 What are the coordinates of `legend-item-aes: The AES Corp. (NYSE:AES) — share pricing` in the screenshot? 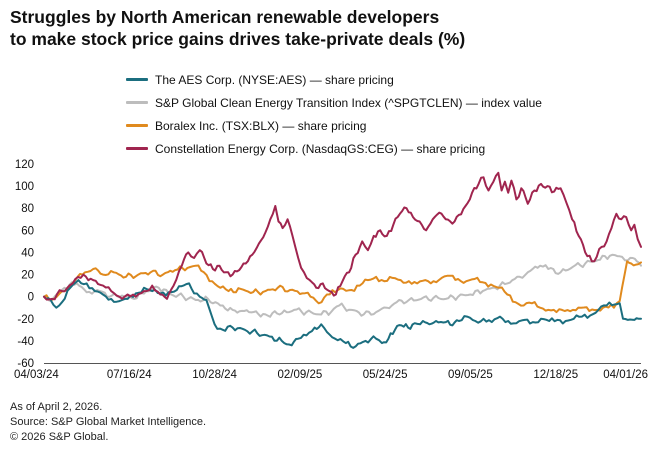 It's located at (334, 79).